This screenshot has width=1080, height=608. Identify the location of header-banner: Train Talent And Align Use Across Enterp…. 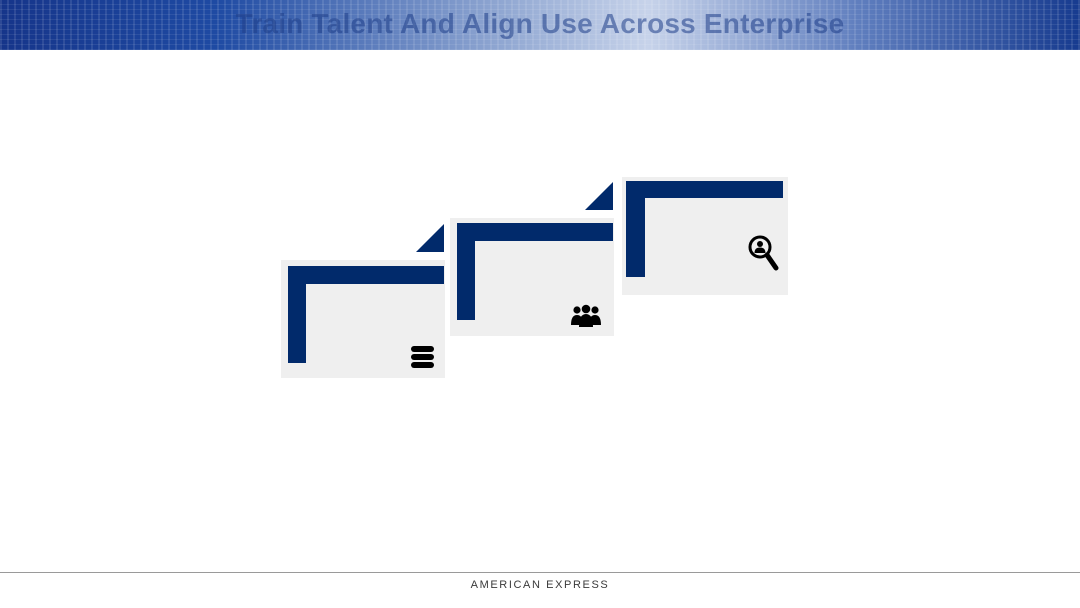
(540, 25).